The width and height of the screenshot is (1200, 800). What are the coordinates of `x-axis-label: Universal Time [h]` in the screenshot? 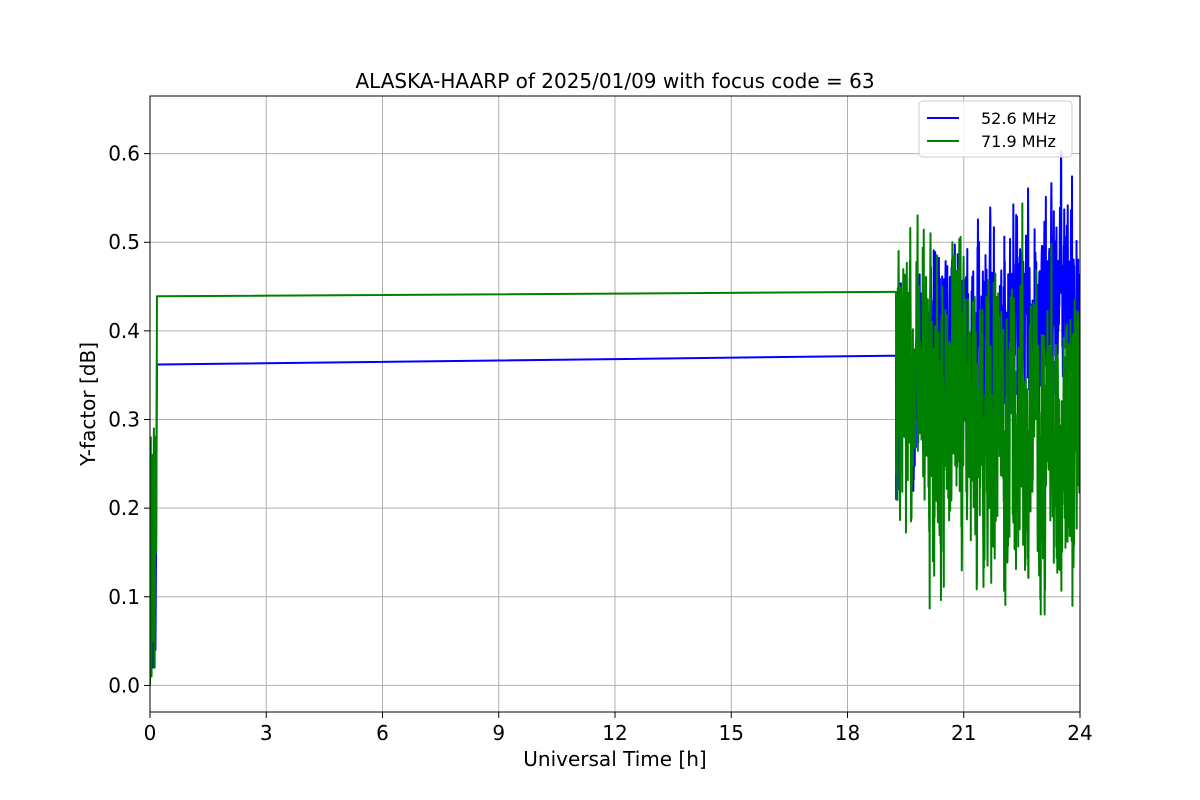 It's located at (614, 759).